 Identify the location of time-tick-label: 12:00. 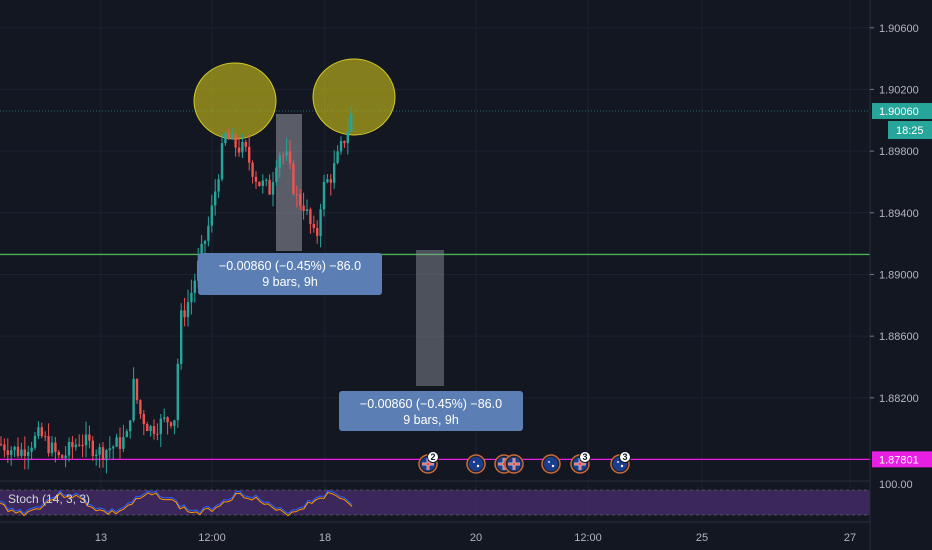
(212, 538).